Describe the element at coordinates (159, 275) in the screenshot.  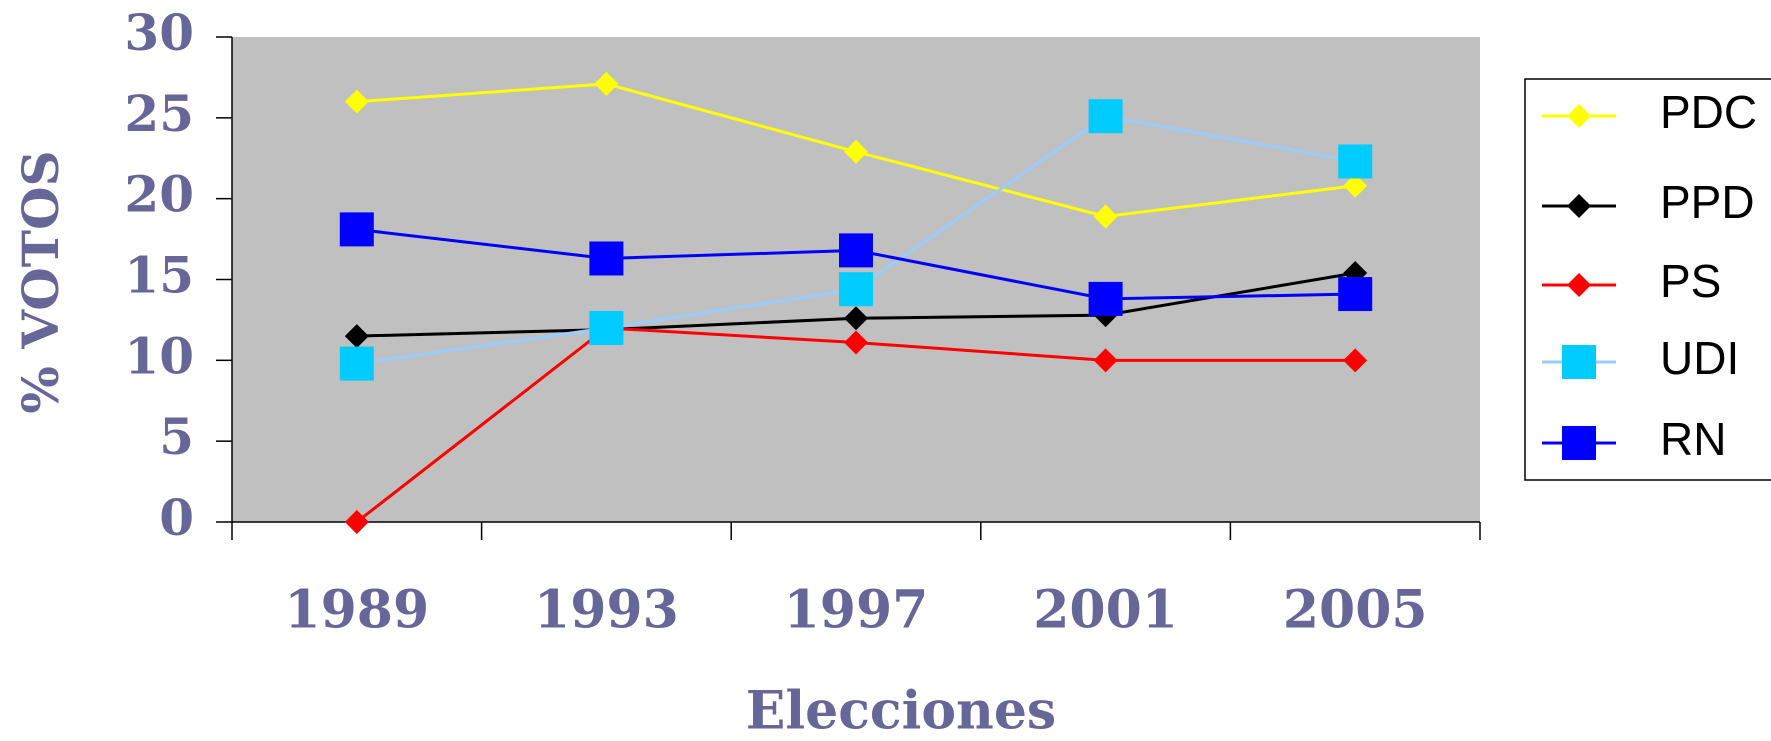
I see `y-tick-label: 15` at that location.